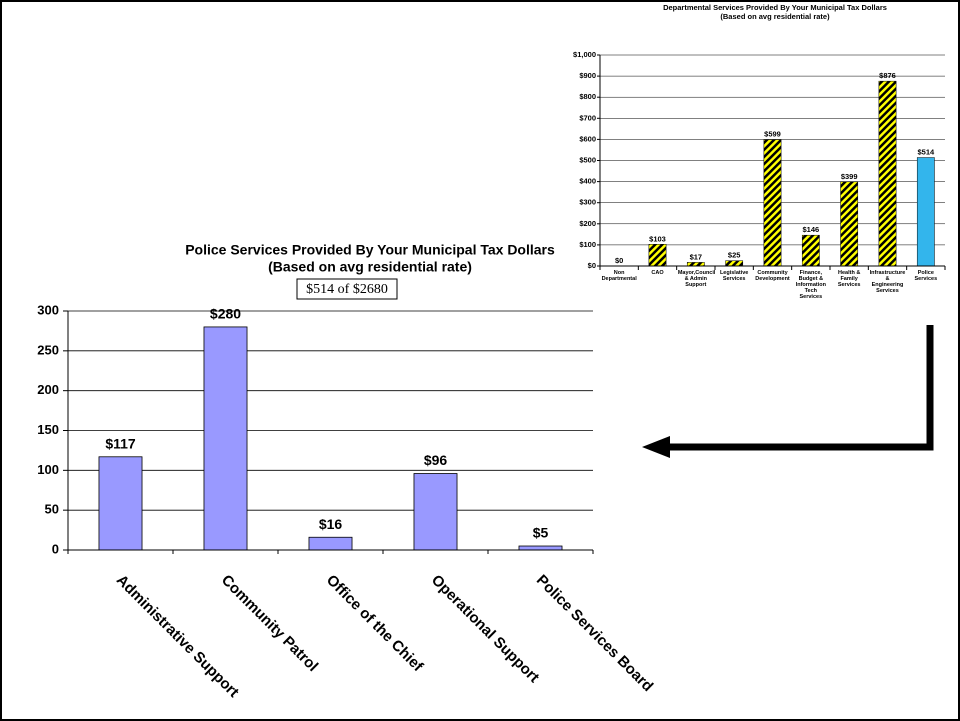 The height and width of the screenshot is (721, 960). I want to click on y-tick-label: 300, so click(48, 309).